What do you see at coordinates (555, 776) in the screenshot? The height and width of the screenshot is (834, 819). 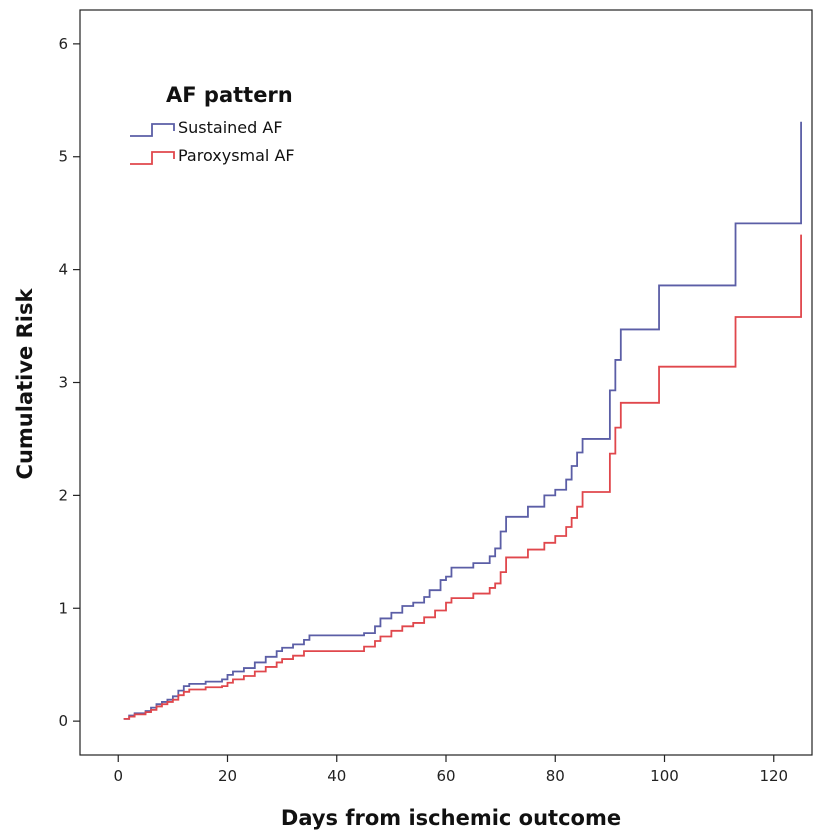 I see `x-tick-label: 80` at bounding box center [555, 776].